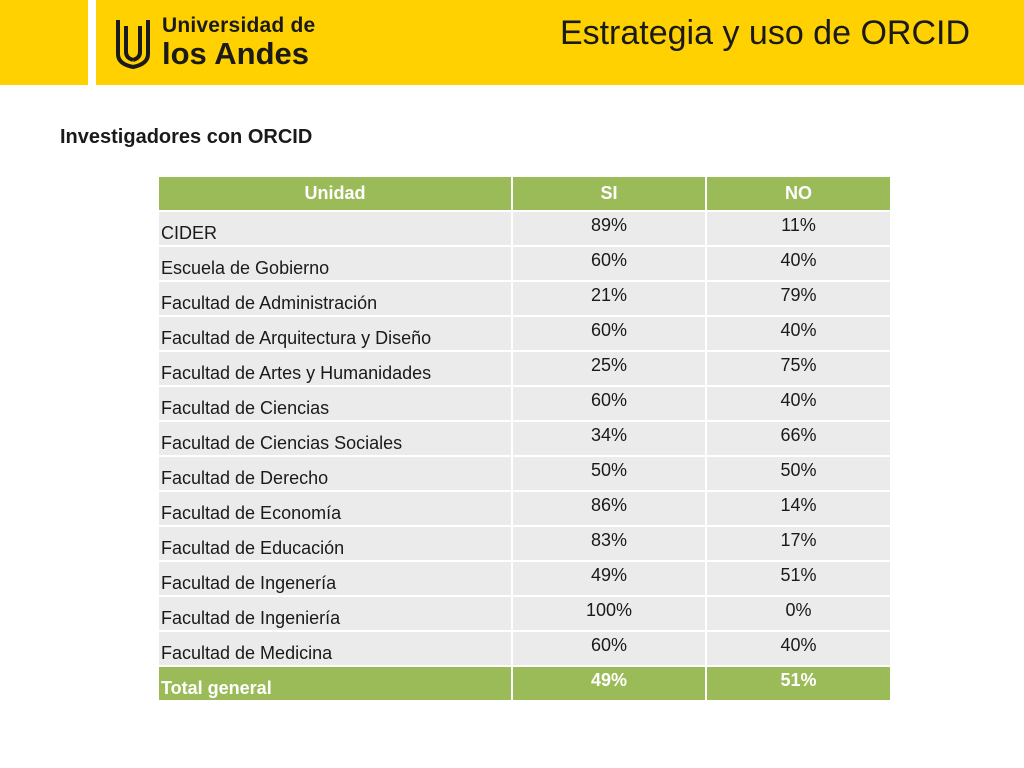  I want to click on cell-no: 50%, so click(798, 473).